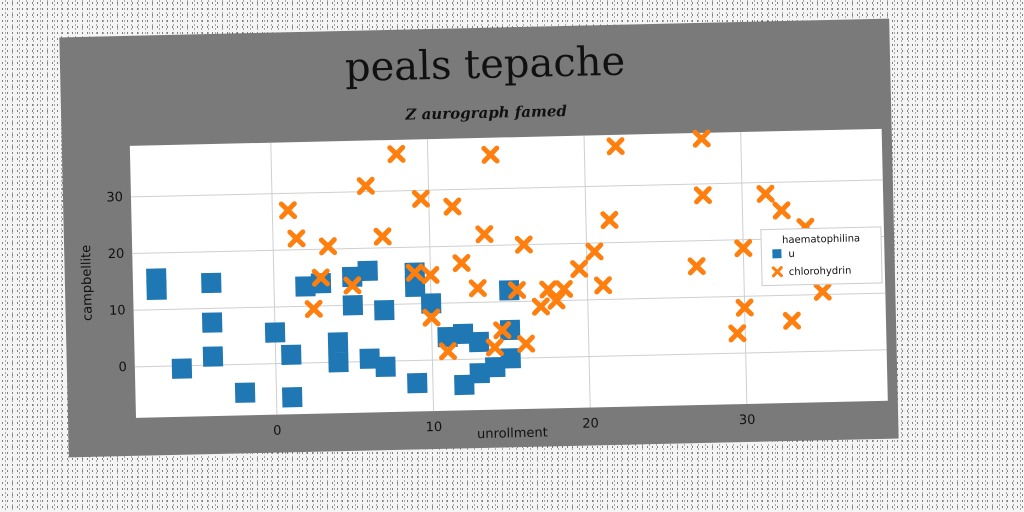  Describe the element at coordinates (114, 197) in the screenshot. I see `y-tick-label: 30` at that location.